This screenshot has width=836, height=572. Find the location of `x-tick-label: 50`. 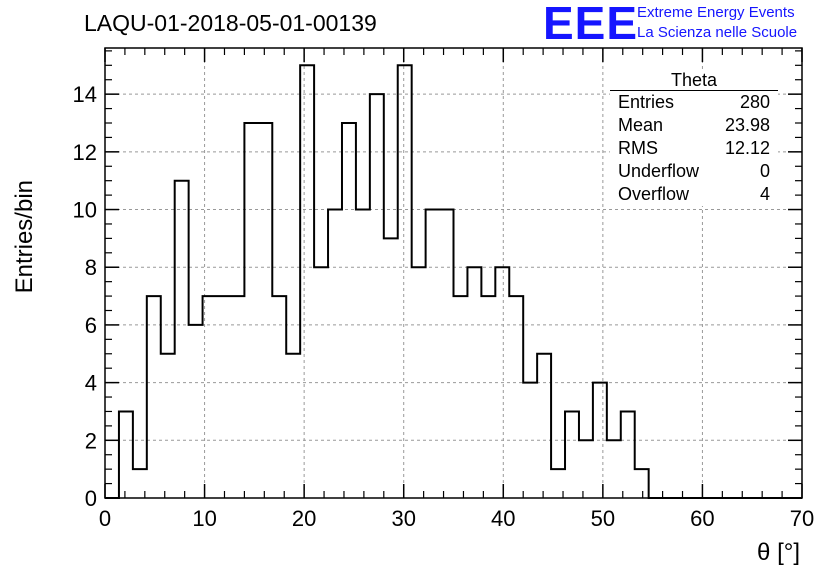

x-tick-label: 50 is located at coordinates (603, 518).